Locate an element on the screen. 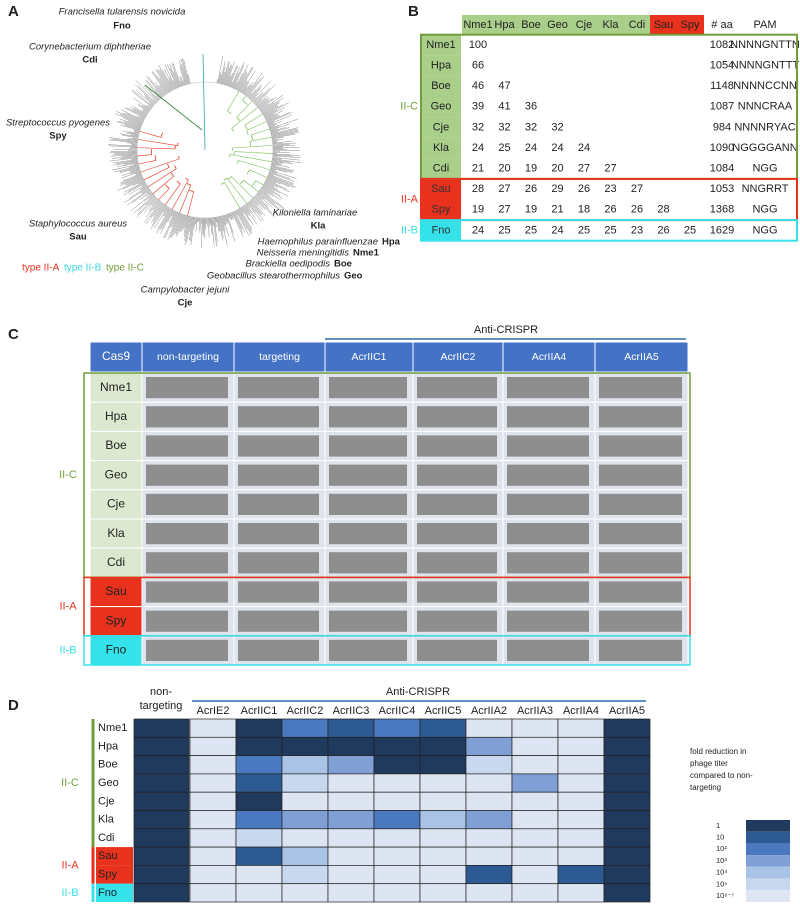 The image size is (800, 913). pam: NGGGGANN is located at coordinates (764, 148).